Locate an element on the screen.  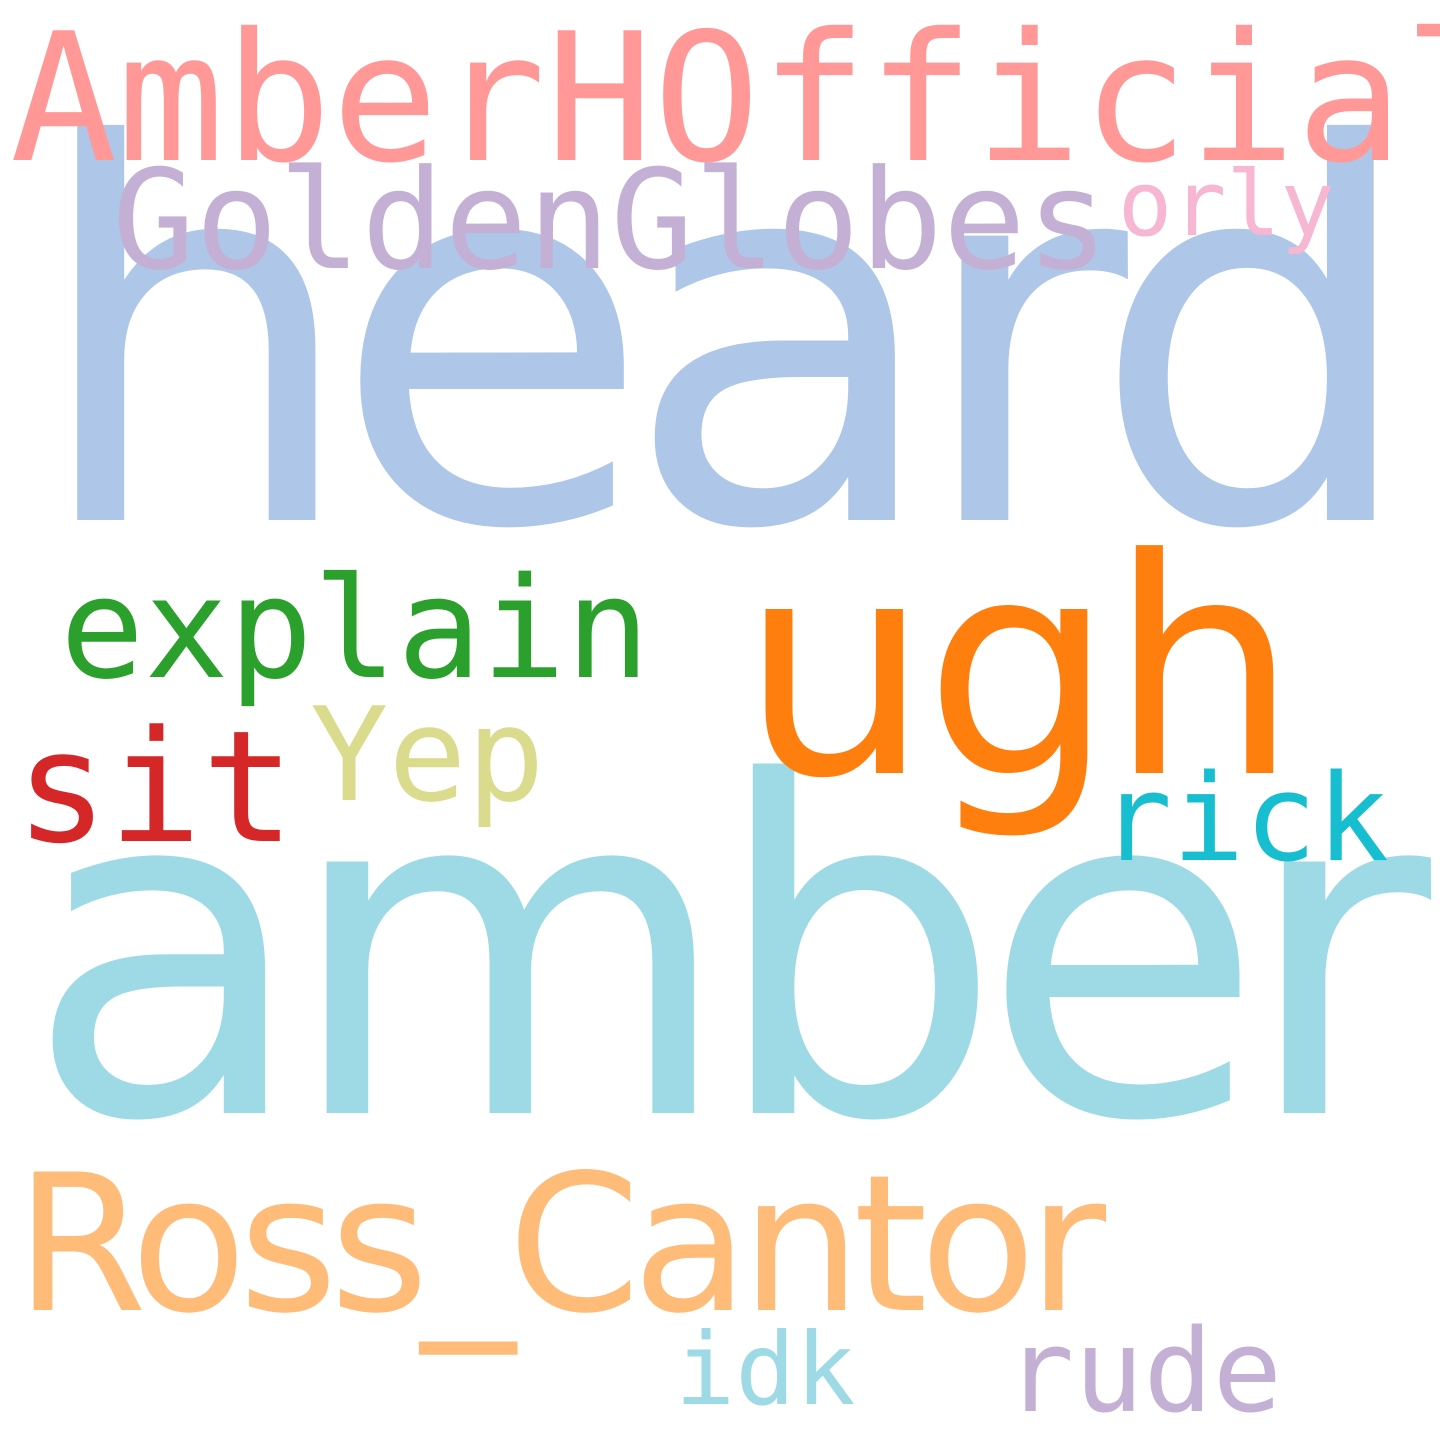
word-ugh: ugh is located at coordinates (1019, 669).